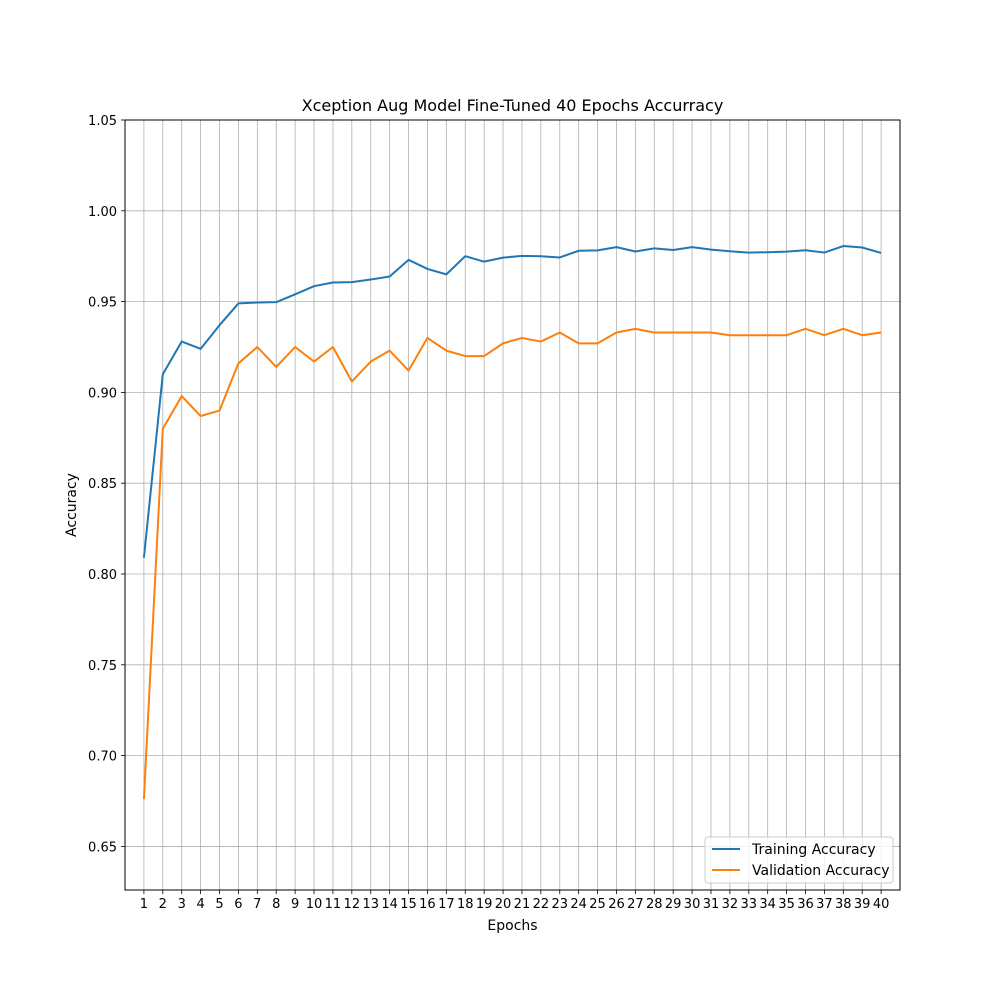  What do you see at coordinates (821, 871) in the screenshot?
I see `legend-label-validation: Validation Accuracy` at bounding box center [821, 871].